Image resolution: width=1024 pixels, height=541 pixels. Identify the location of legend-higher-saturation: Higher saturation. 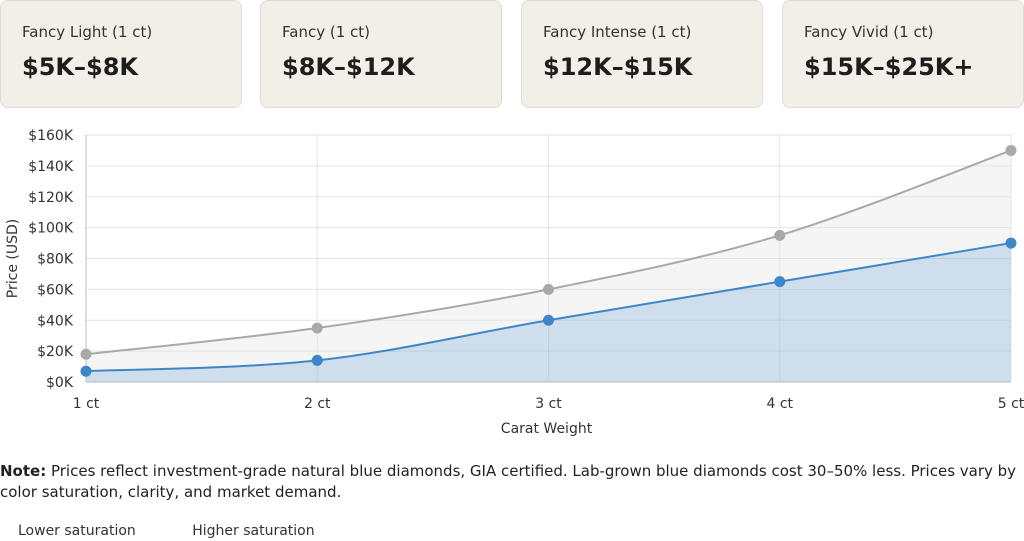
(253, 531).